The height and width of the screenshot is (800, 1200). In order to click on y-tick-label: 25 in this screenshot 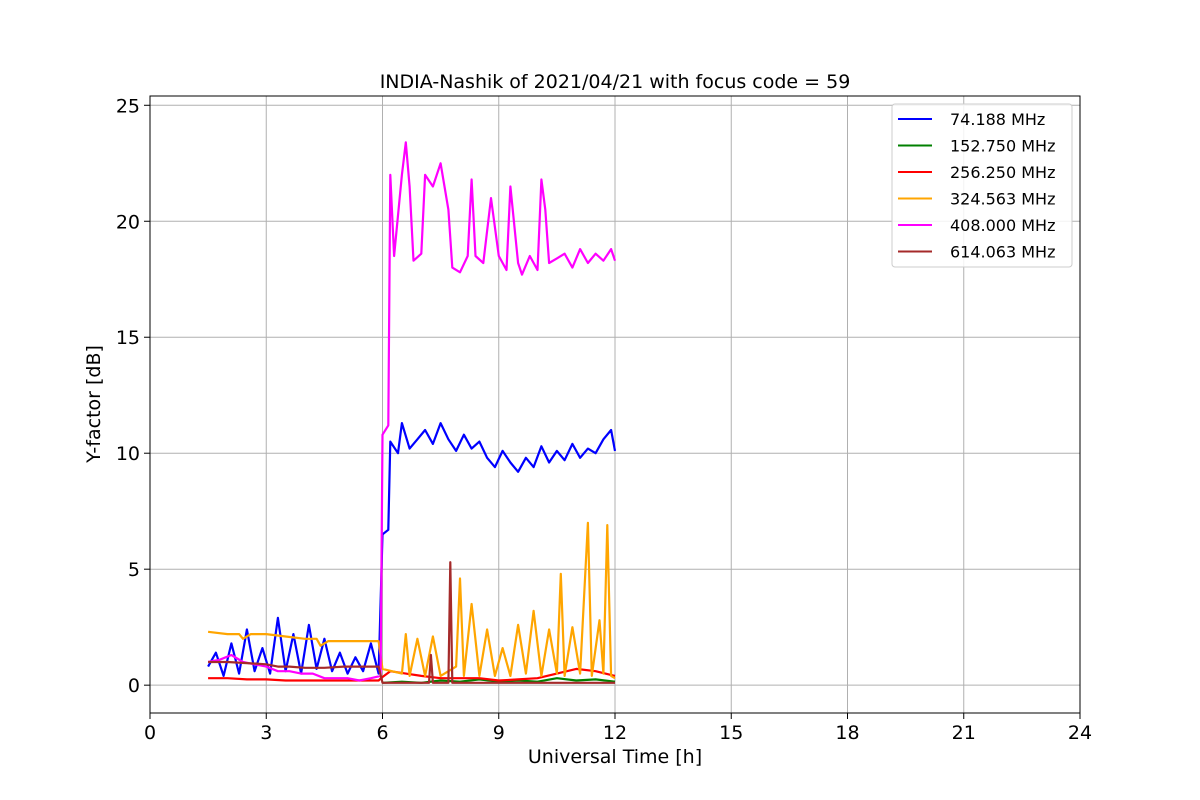, I will do `click(128, 106)`.